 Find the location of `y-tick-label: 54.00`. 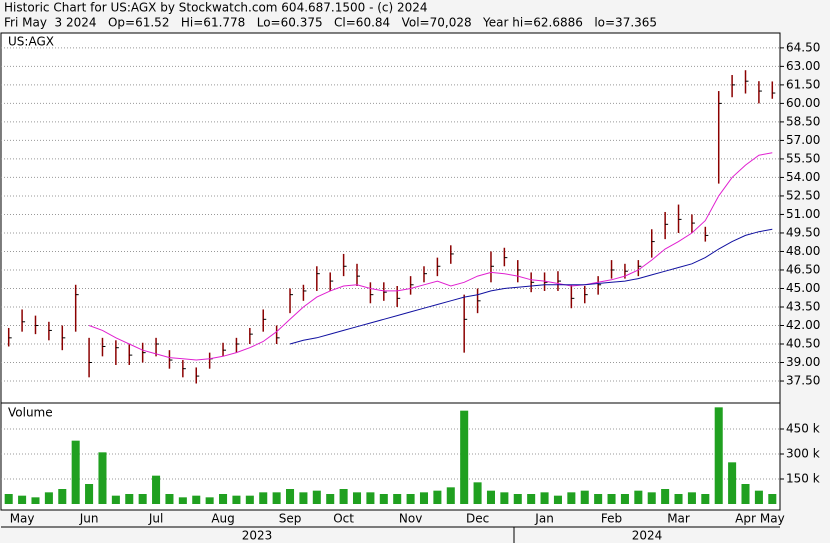

y-tick-label: 54.00 is located at coordinates (803, 177).